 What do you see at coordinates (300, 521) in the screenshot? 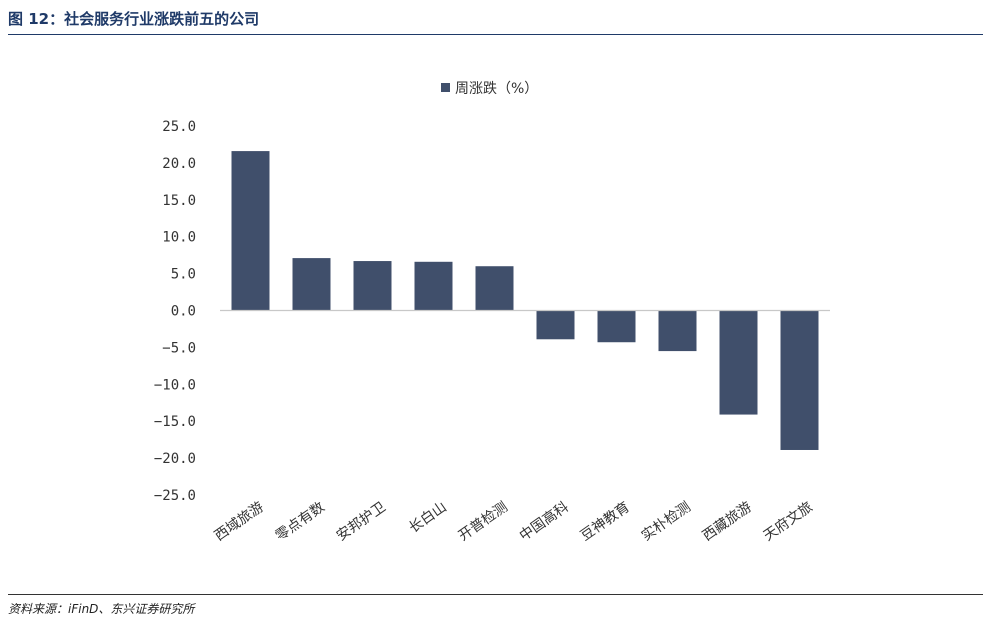
I see `x-category-label: 零点有数` at bounding box center [300, 521].